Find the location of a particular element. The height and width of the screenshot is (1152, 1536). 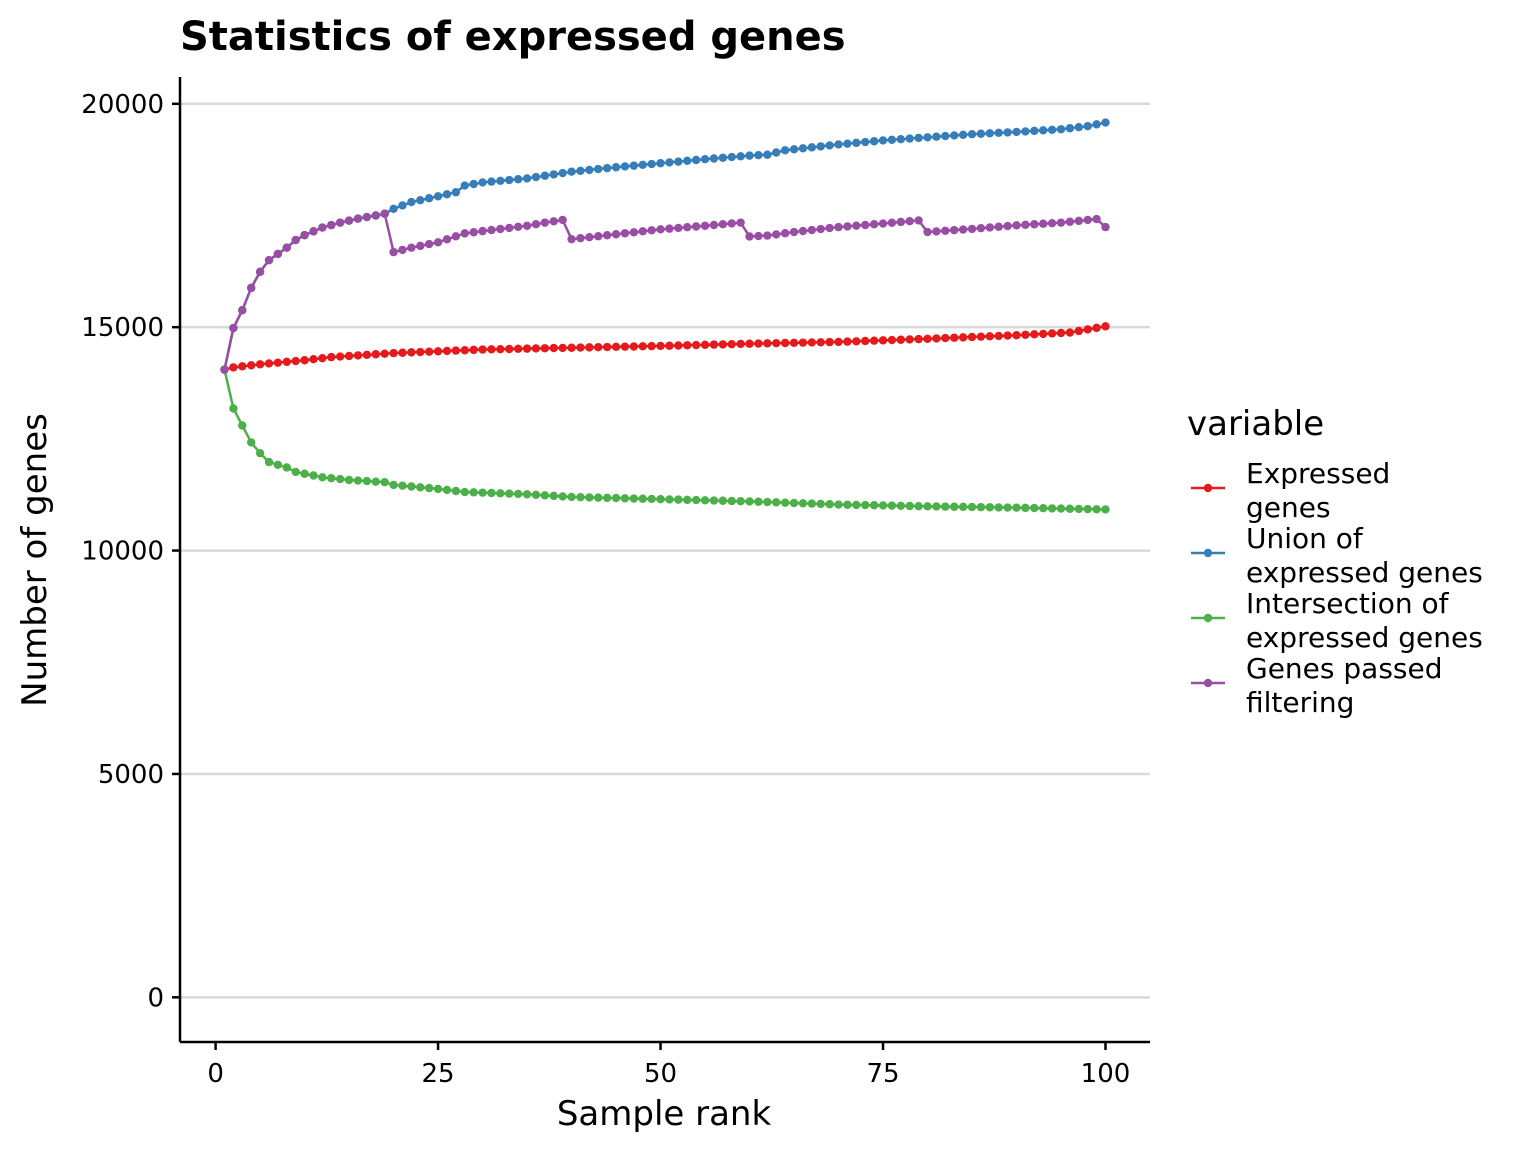

legend-label-line: Expressed is located at coordinates (1318, 473).